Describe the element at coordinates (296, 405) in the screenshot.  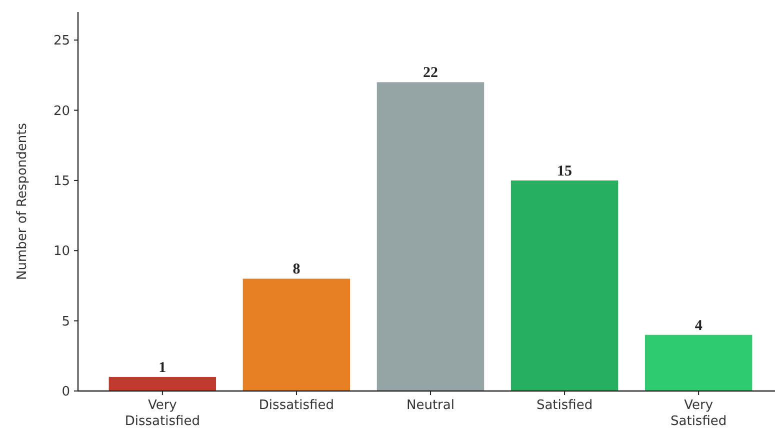
I see `x-tick-label: Dissatisfied` at that location.